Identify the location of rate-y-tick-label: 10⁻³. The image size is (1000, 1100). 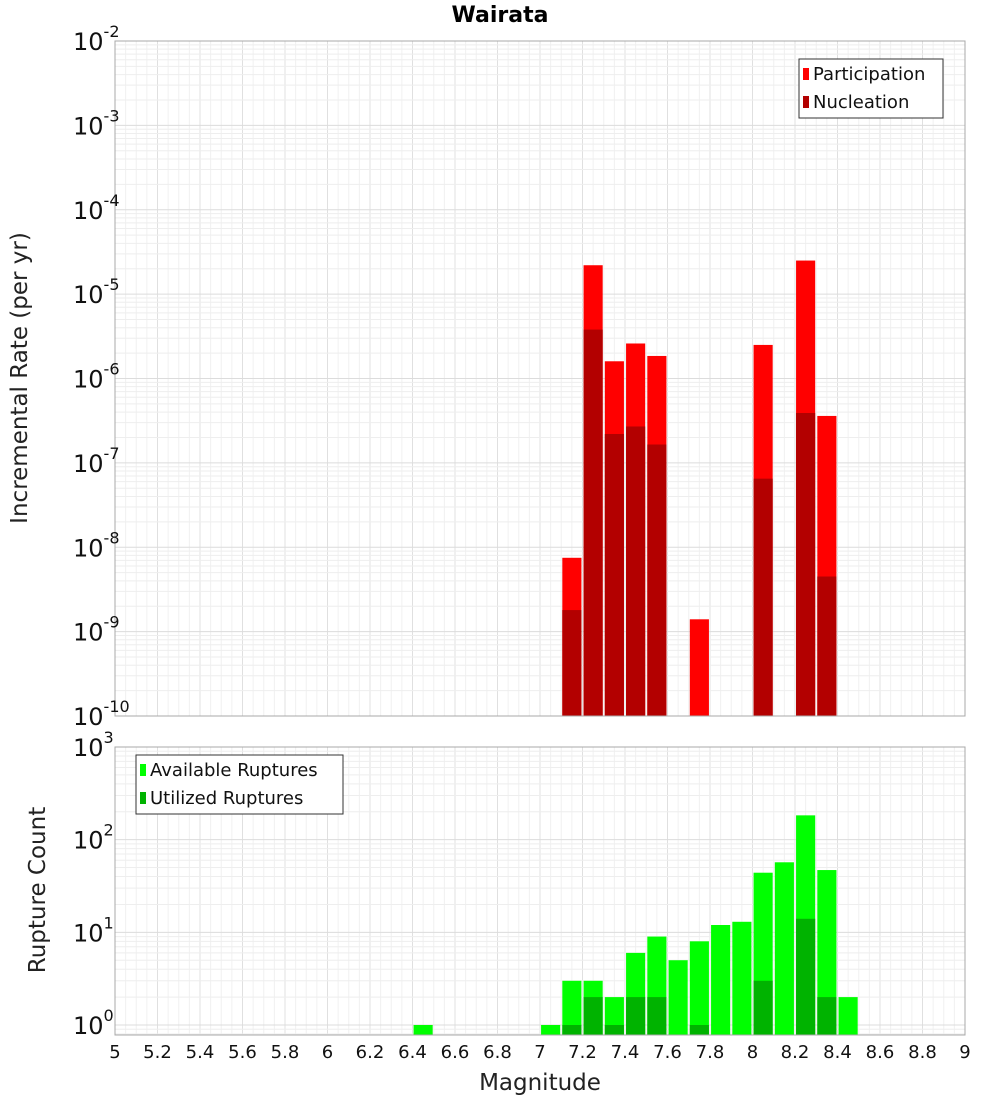
(96, 123).